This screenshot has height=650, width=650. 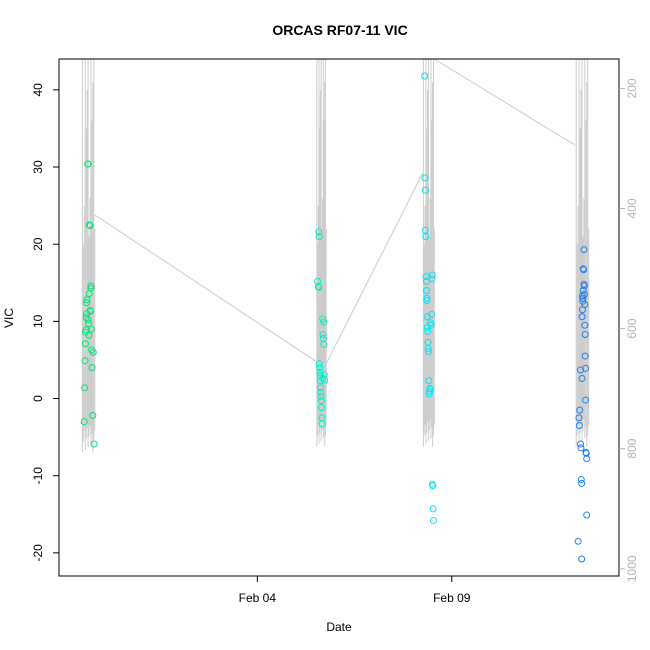 I want to click on chart-title: ORCAS RF07-11 VIC, so click(x=339, y=30).